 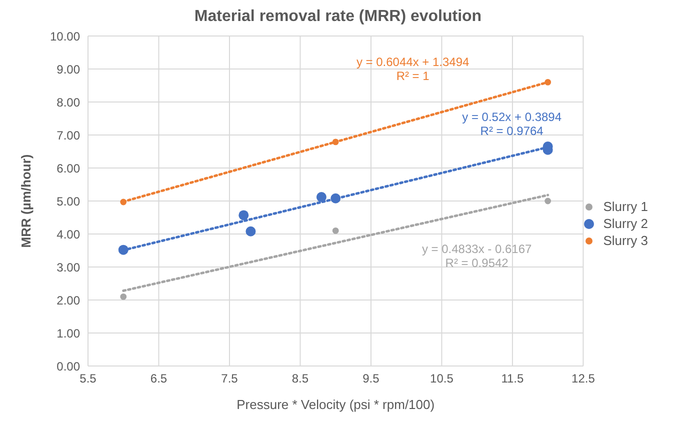 I want to click on y-tick-label: 5.00, so click(x=68, y=201).